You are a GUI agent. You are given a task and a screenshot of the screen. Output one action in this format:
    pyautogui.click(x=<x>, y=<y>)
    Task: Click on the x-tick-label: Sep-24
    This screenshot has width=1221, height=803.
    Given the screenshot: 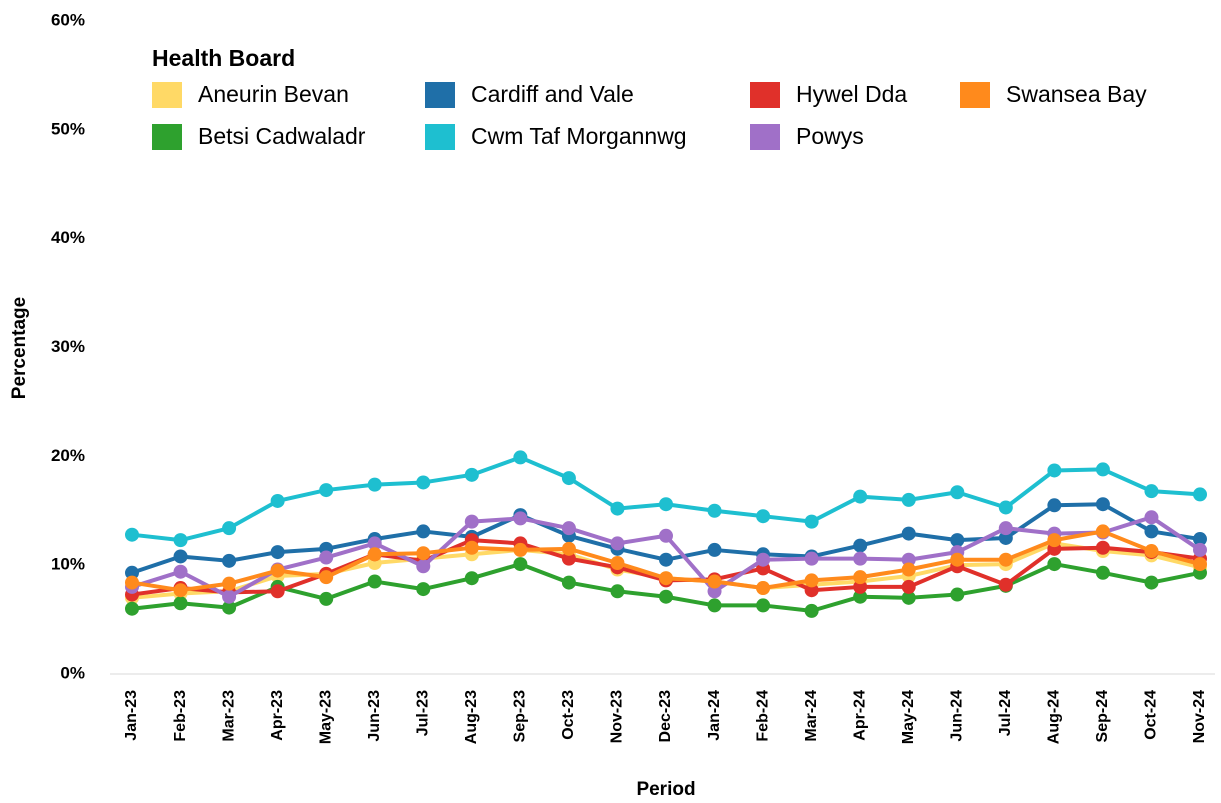 What is the action you would take?
    pyautogui.click(x=1102, y=716)
    